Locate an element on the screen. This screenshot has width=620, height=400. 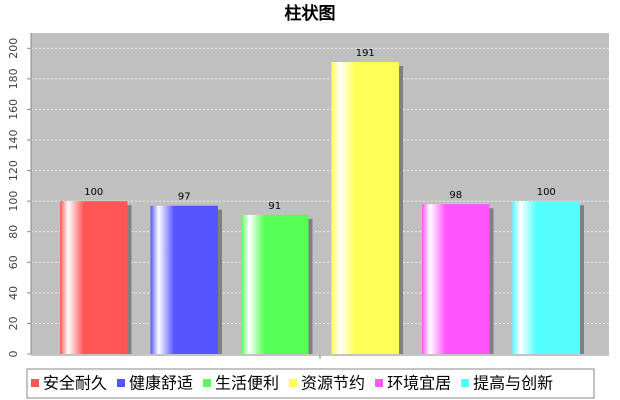
legend-label: 安全耐久 is located at coordinates (75, 383).